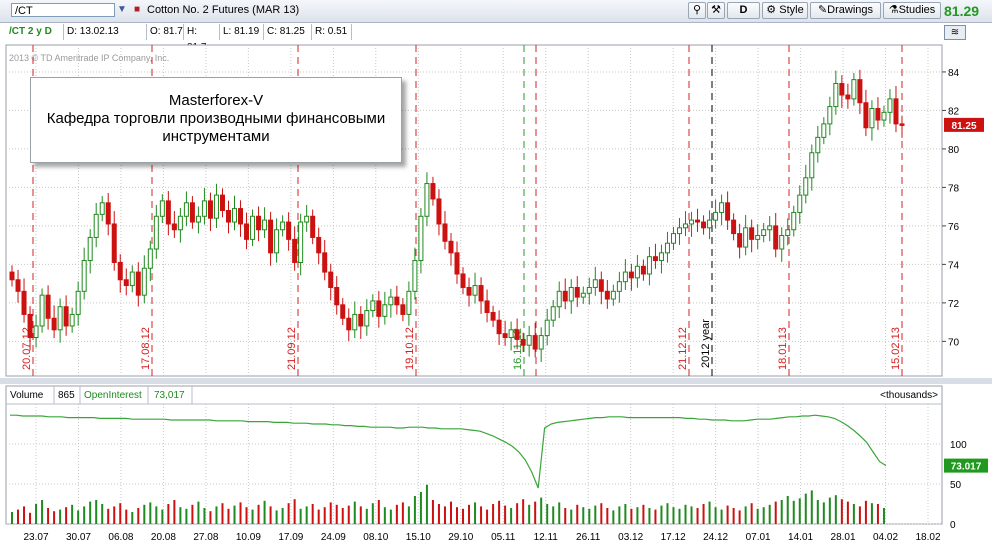 This screenshot has height=550, width=992. What do you see at coordinates (963, 126) in the screenshot?
I see `current-price-label: 81.25` at bounding box center [963, 126].